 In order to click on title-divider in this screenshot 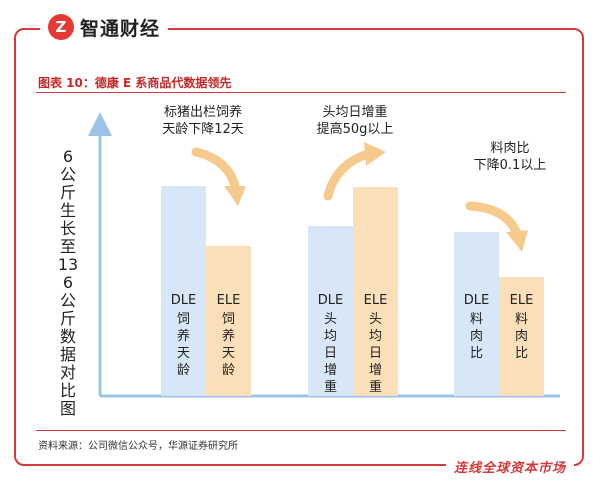, I will do `click(301, 92)`.